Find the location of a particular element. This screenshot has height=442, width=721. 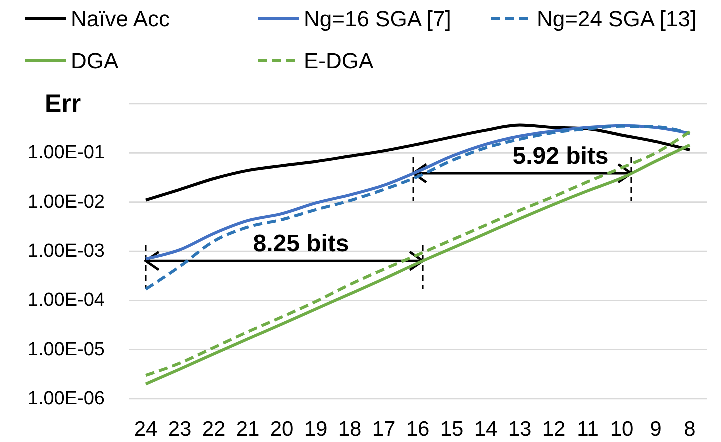

y-tick-label: 1.00E-01 is located at coordinates (66, 153).